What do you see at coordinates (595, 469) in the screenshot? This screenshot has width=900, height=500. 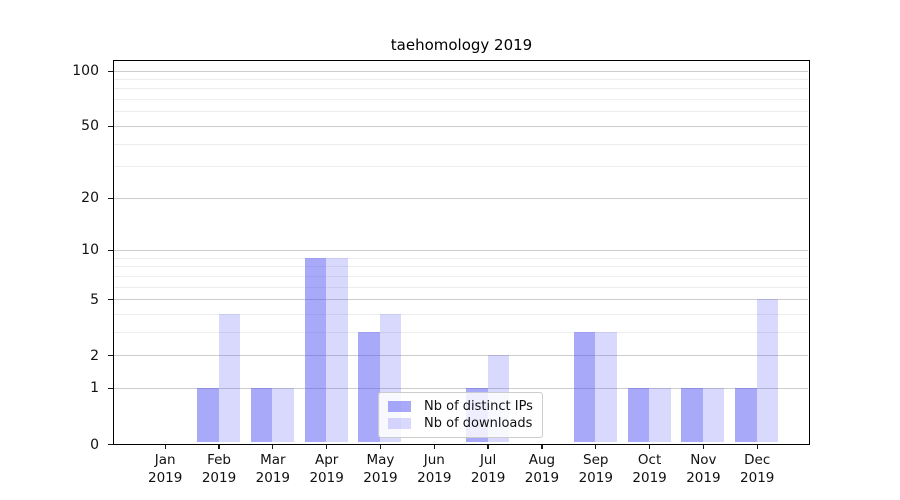 I see `x-tick-label-sep: Sep 2019` at bounding box center [595, 469].